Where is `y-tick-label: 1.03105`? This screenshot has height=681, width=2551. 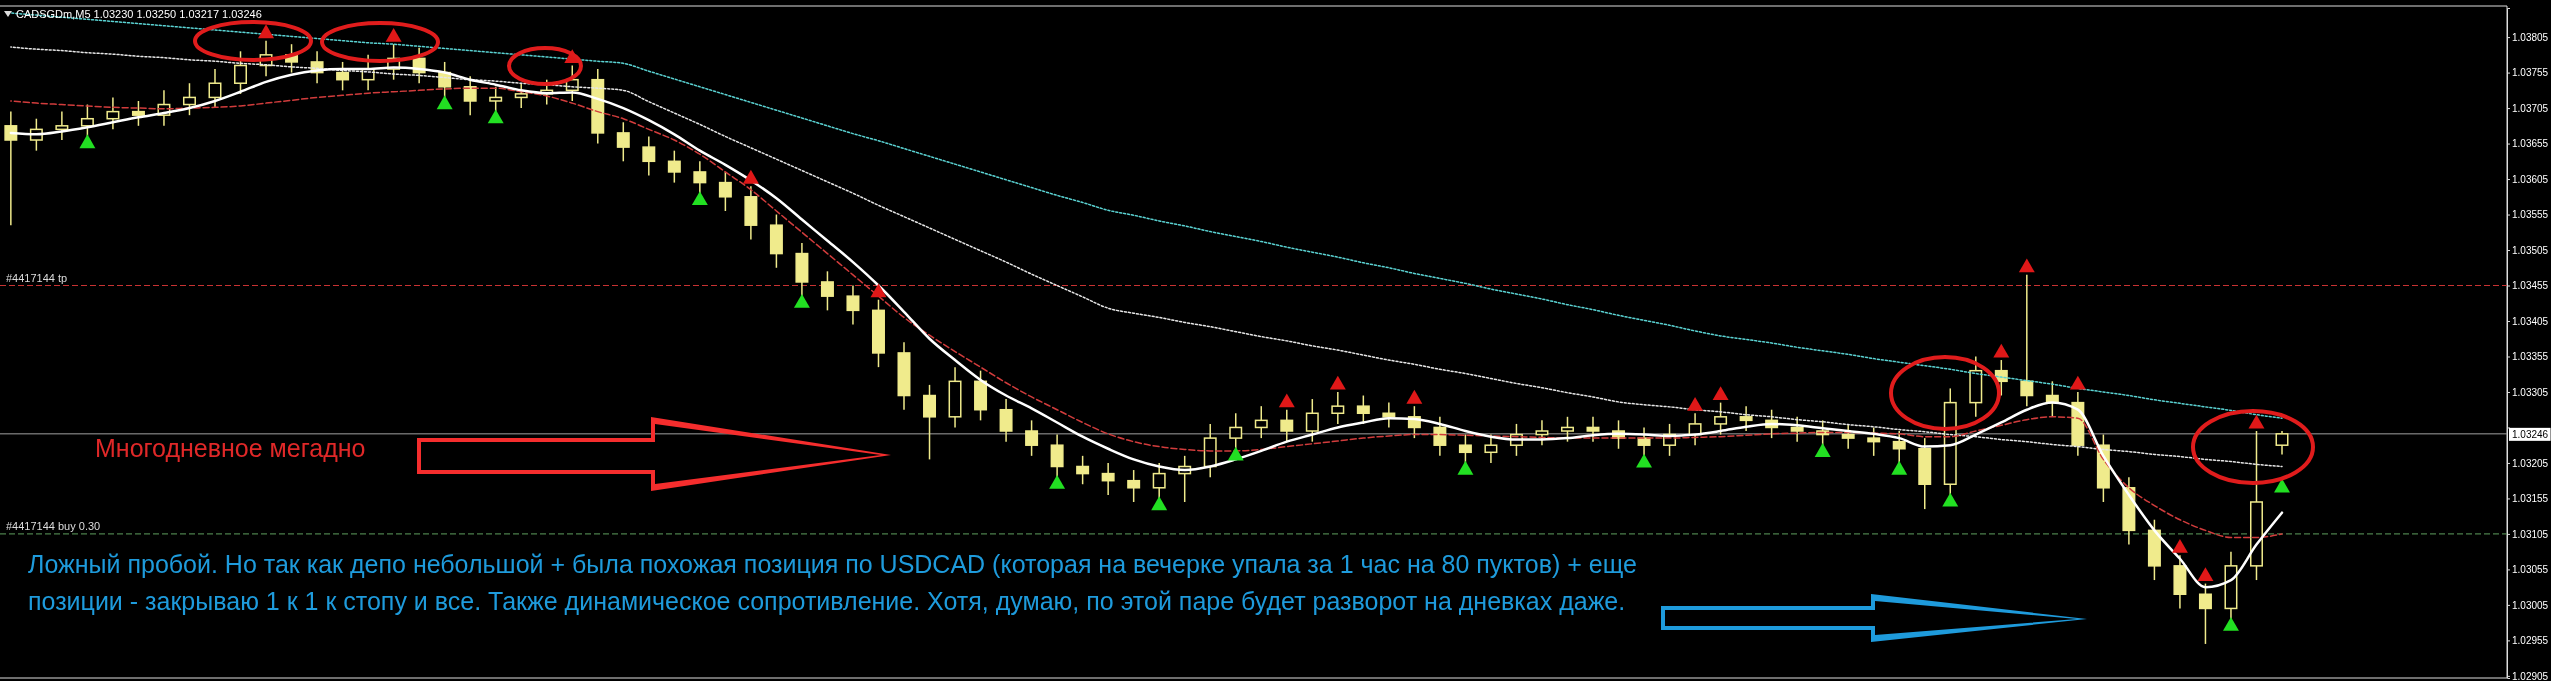 y-tick-label: 1.03105 is located at coordinates (2530, 534).